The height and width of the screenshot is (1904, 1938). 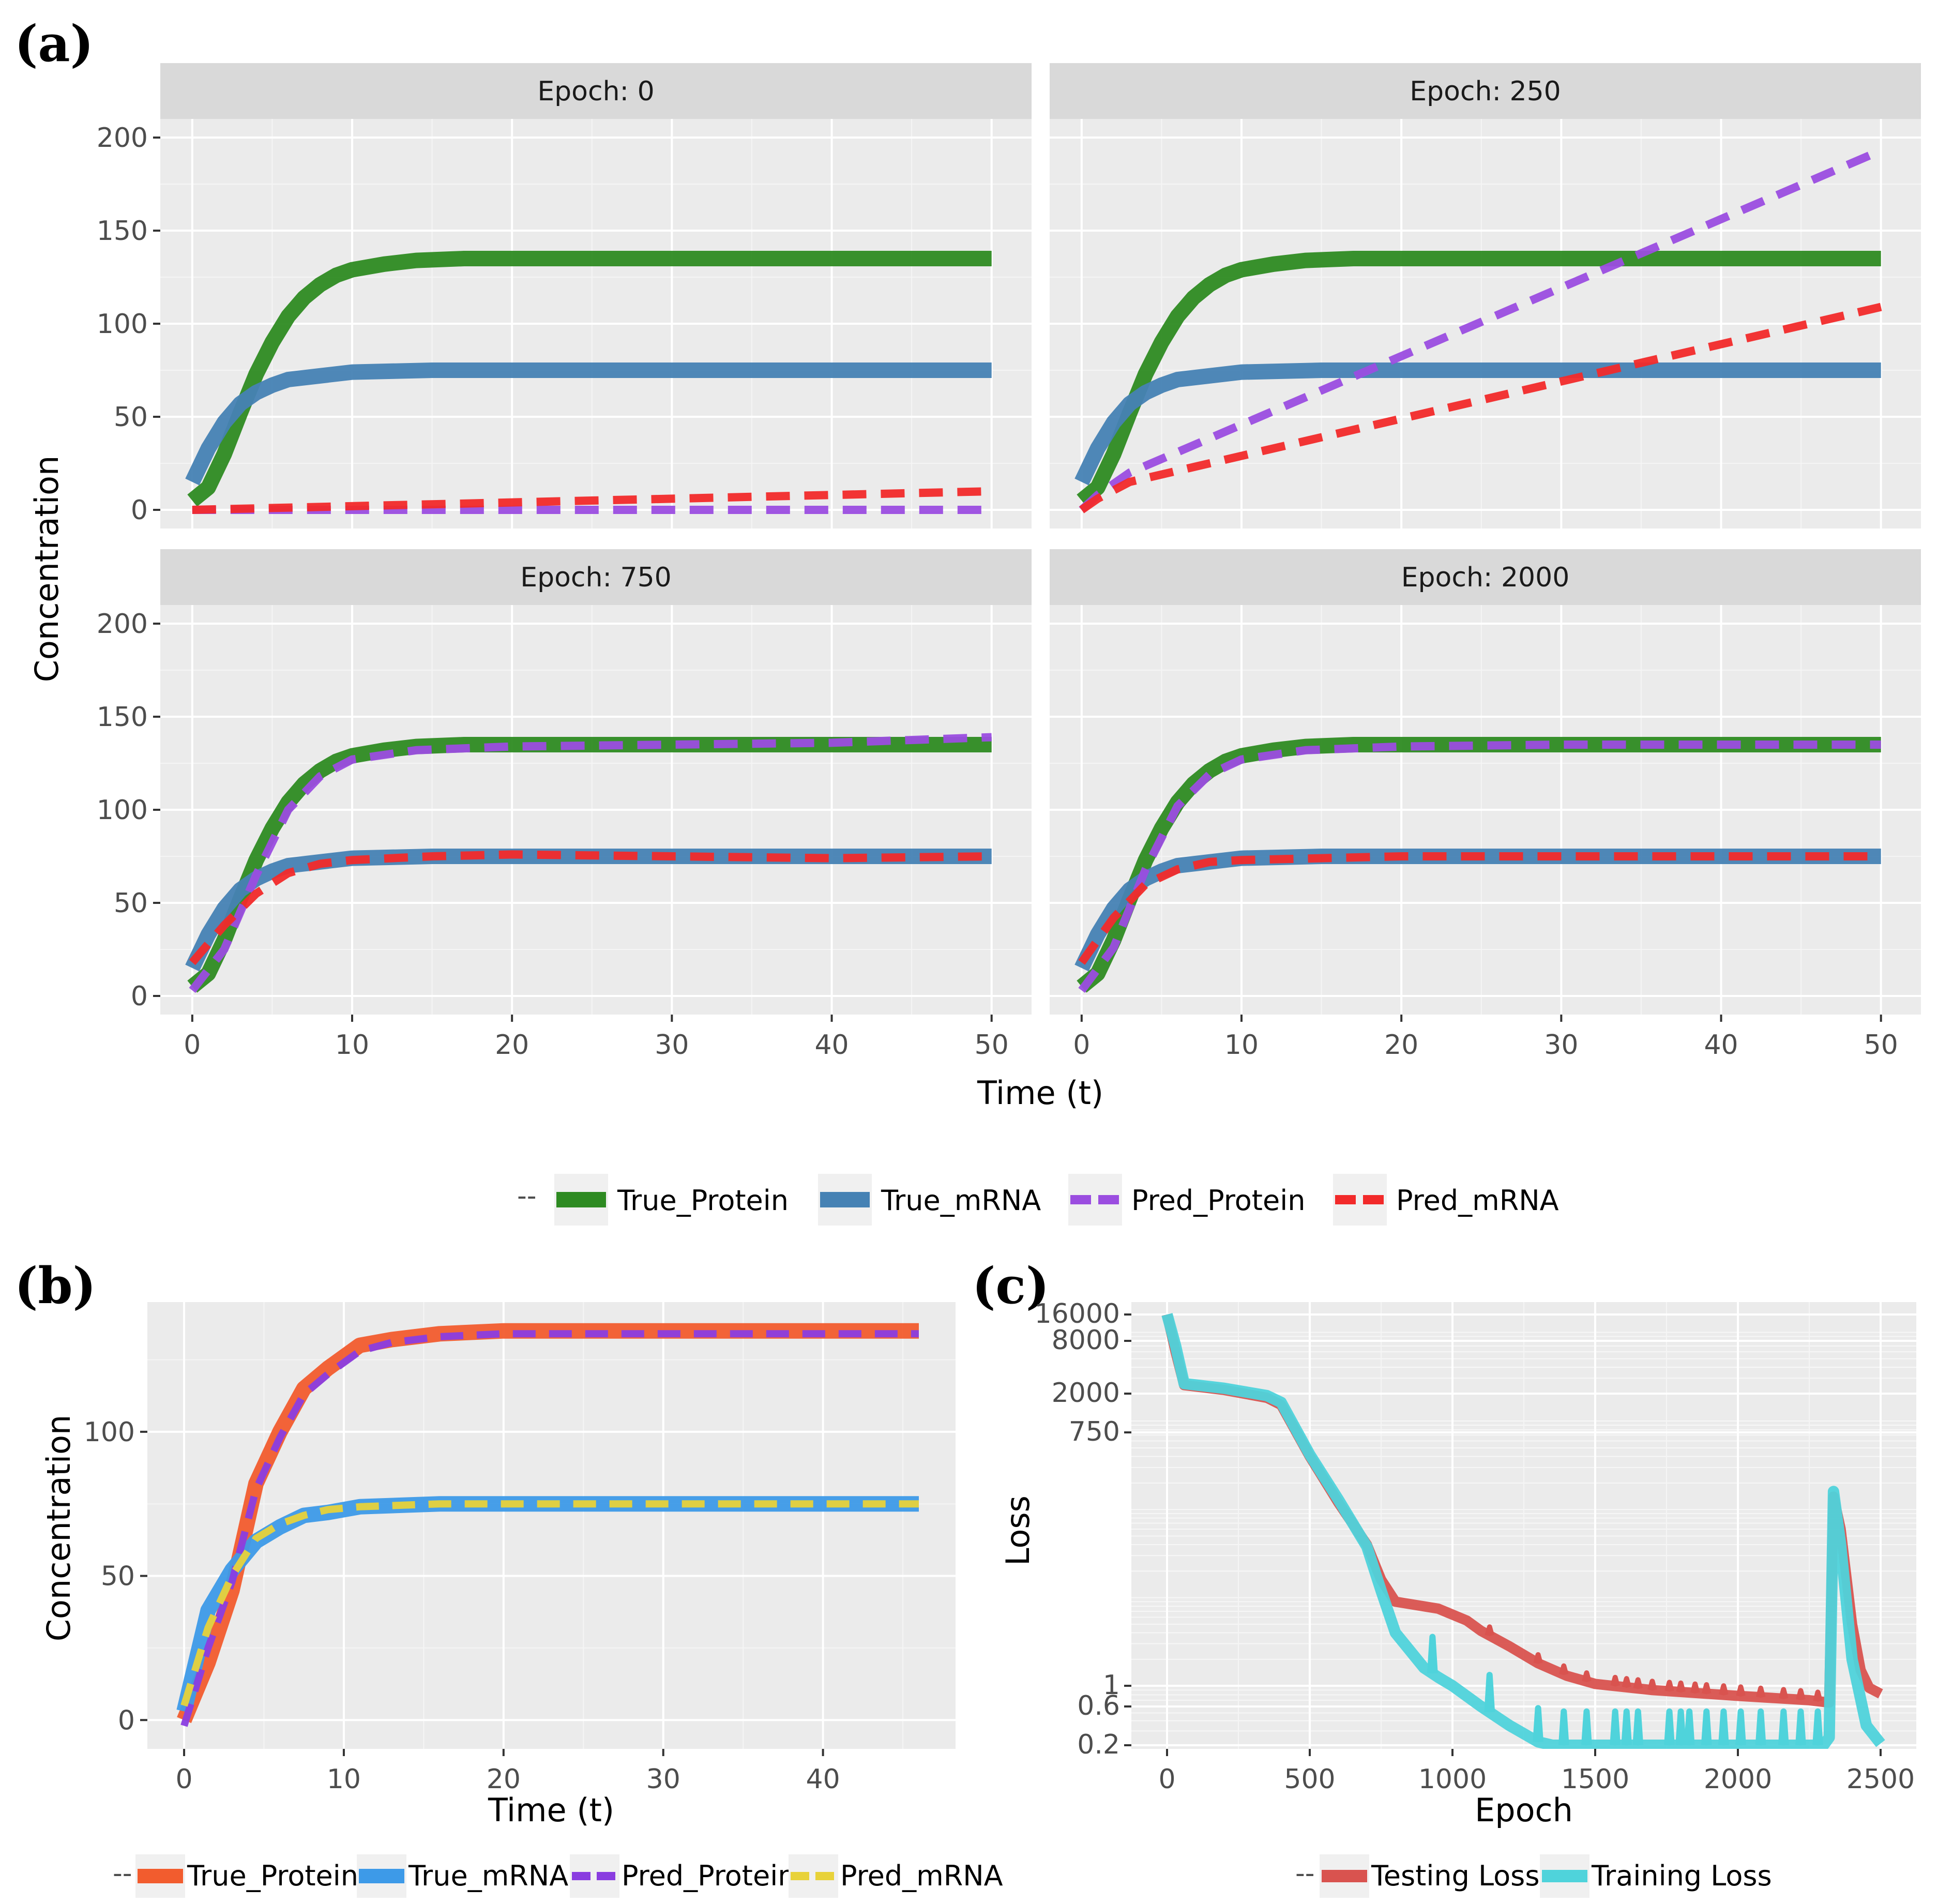 What do you see at coordinates (1523, 1531) in the screenshot?
I see `series-training-loss` at bounding box center [1523, 1531].